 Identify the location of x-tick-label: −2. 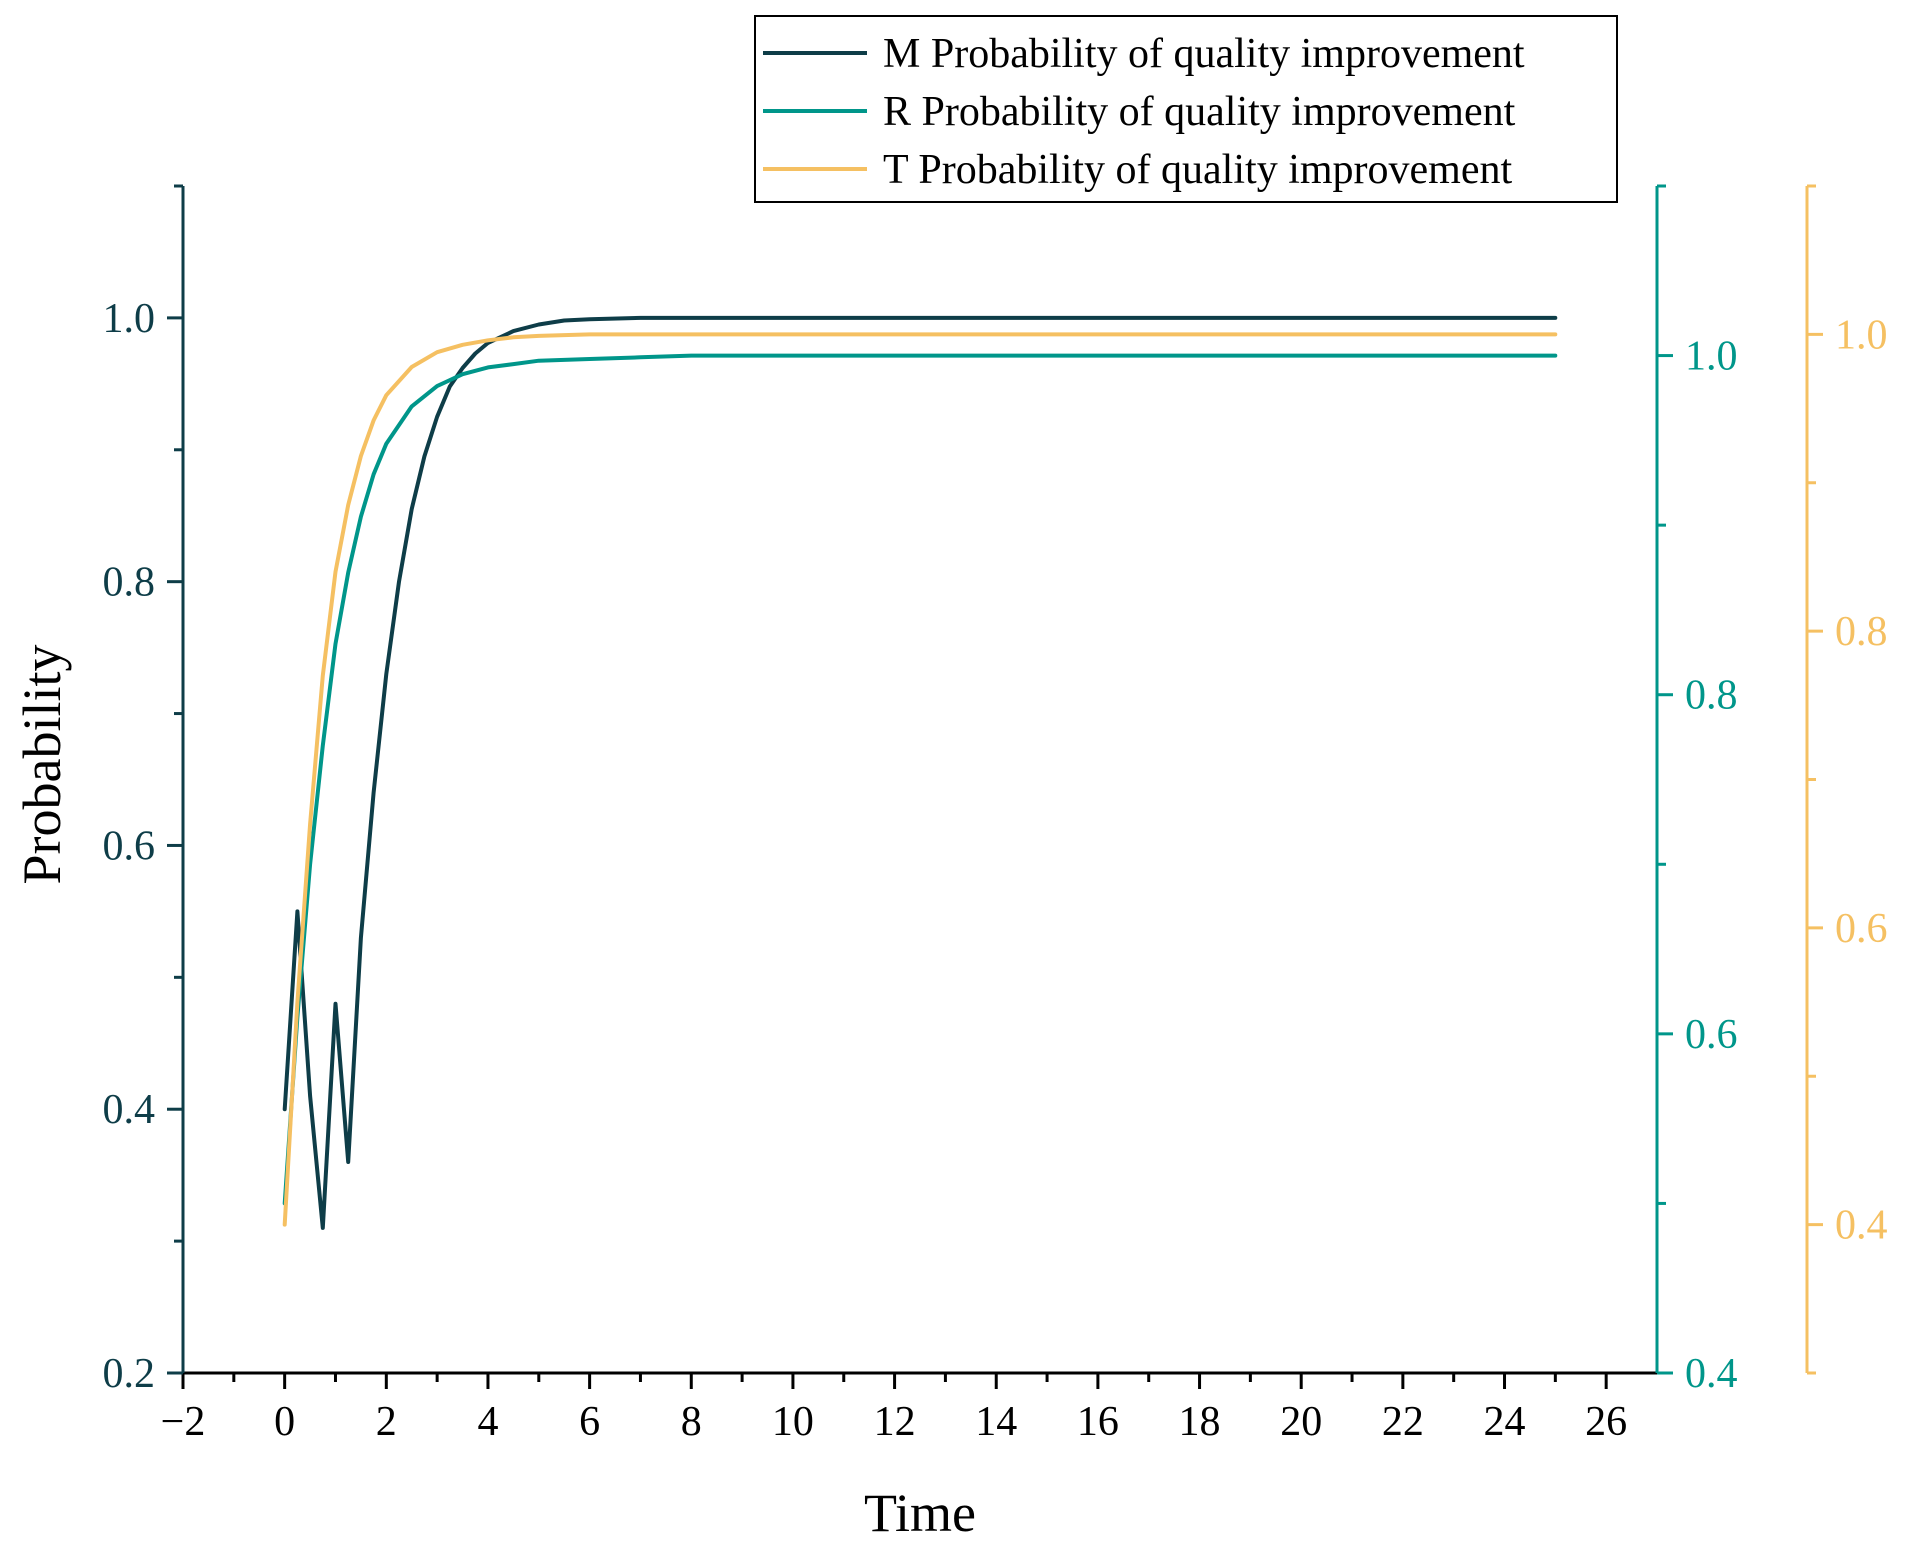
(183, 1422).